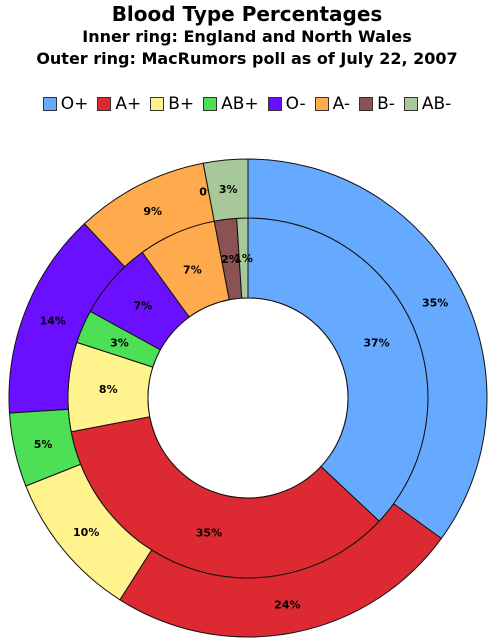 Image resolution: width=494 pixels, height=641 pixels. I want to click on legend-label: A-, so click(341, 104).